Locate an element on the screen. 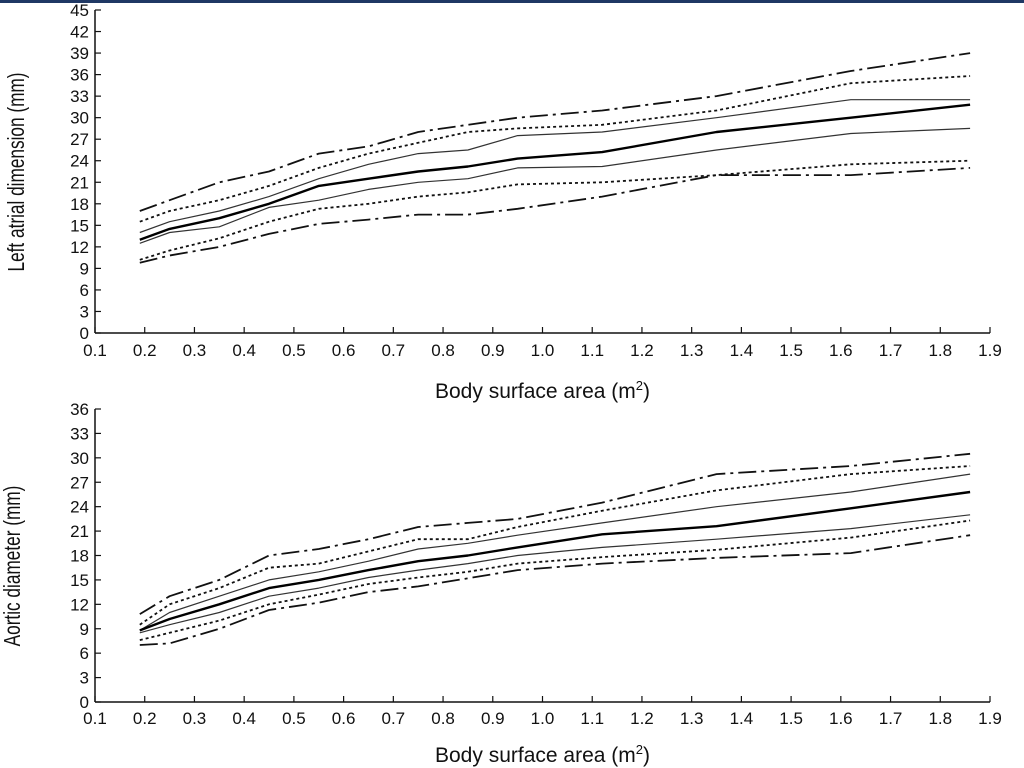 The image size is (1024, 768). y-tick-label: 42 is located at coordinates (79, 32).